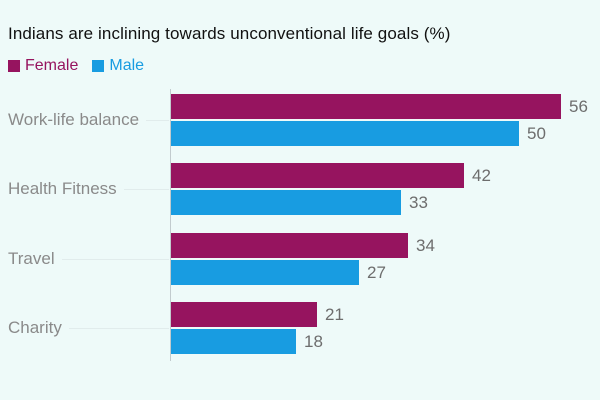 This screenshot has height=400, width=600. What do you see at coordinates (127, 65) in the screenshot?
I see `legend-label-male: Male` at bounding box center [127, 65].